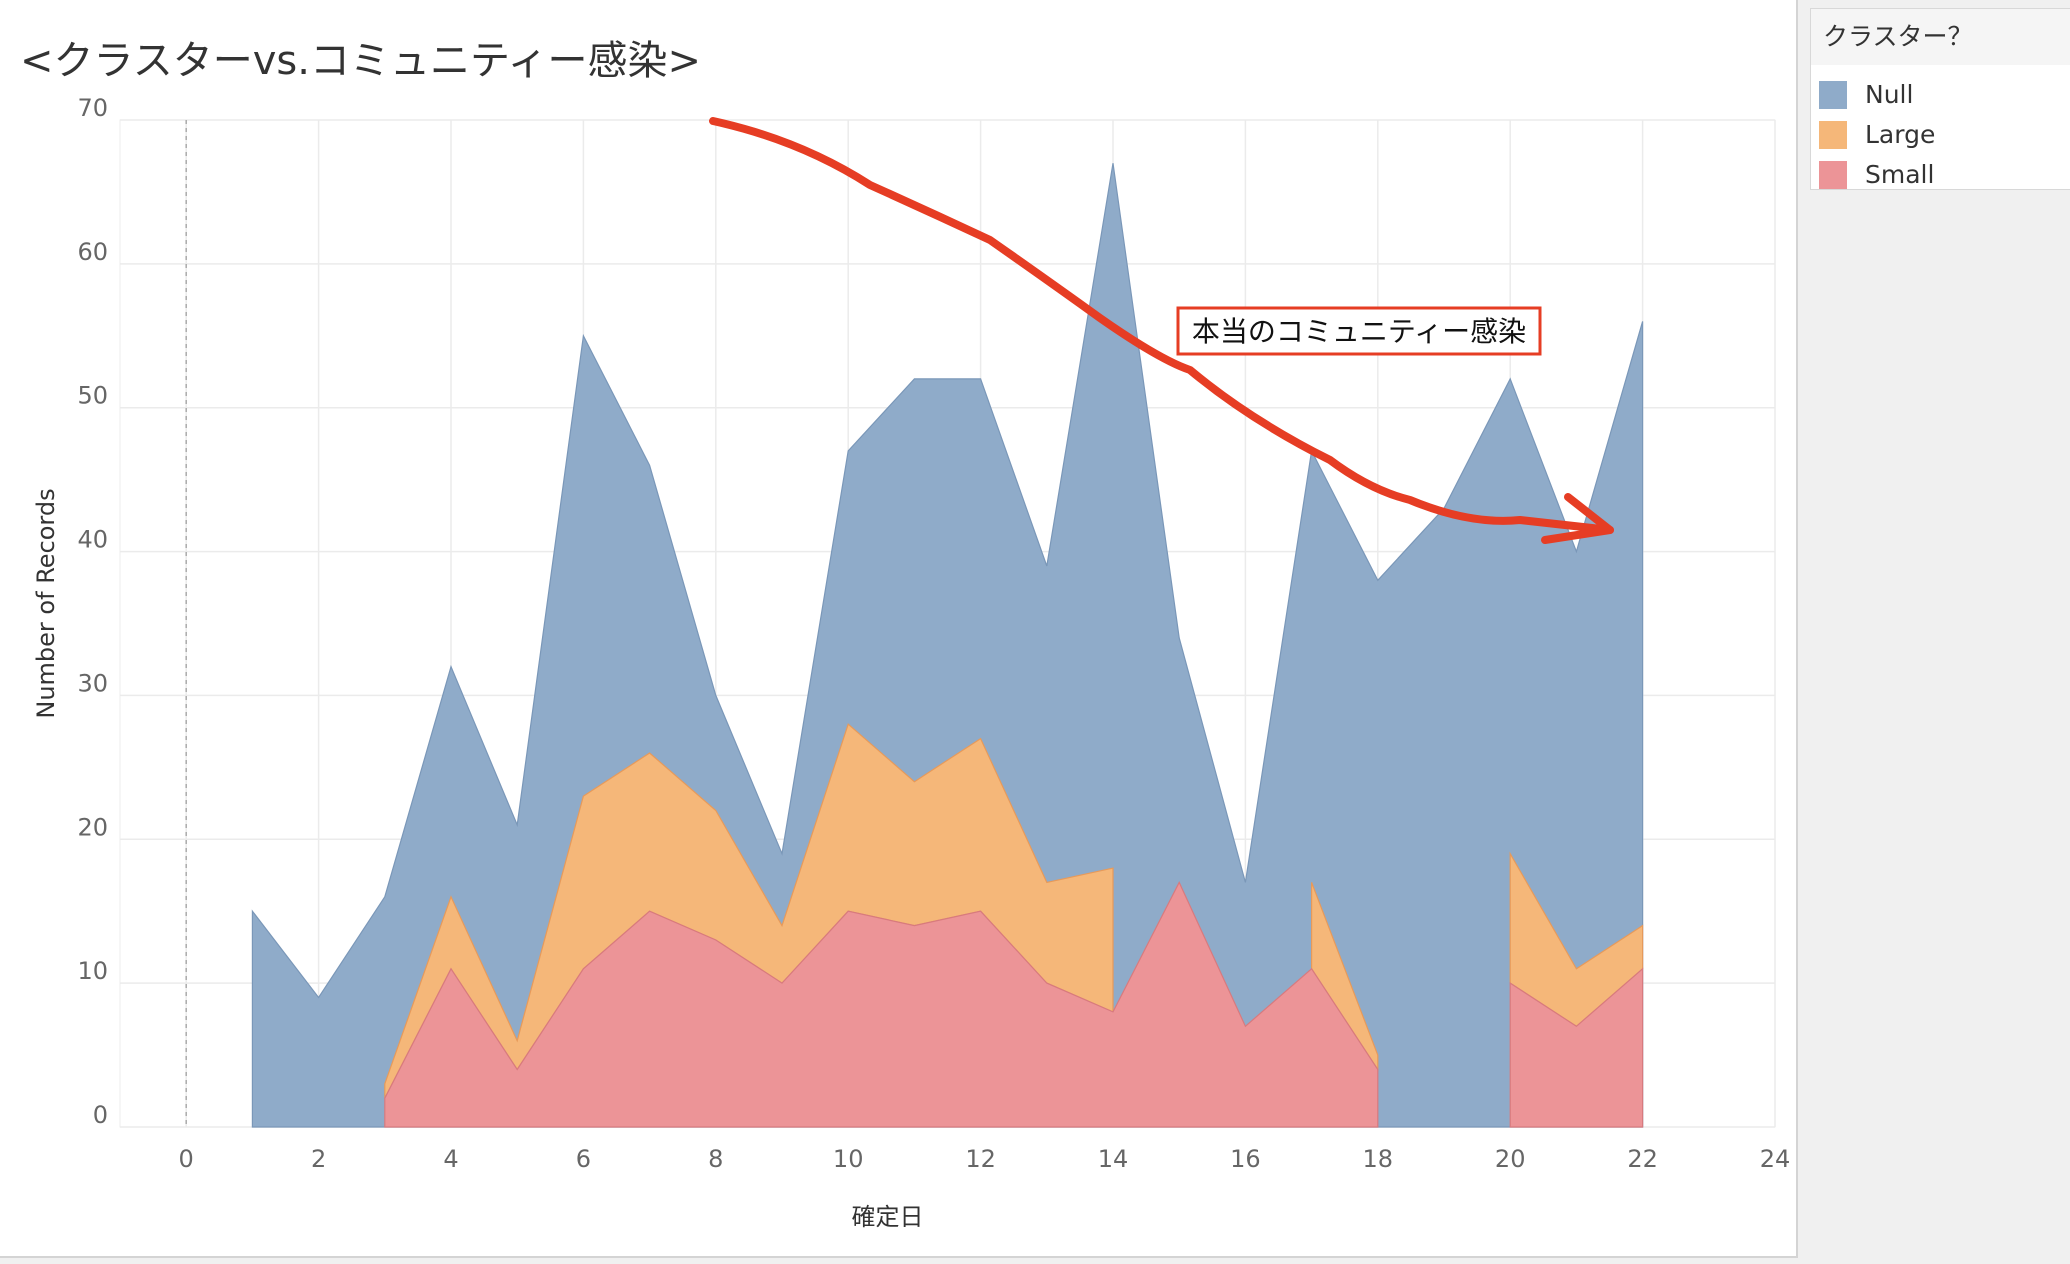 The height and width of the screenshot is (1264, 2070). Describe the element at coordinates (92, 683) in the screenshot. I see `y-tick-label: 30` at that location.